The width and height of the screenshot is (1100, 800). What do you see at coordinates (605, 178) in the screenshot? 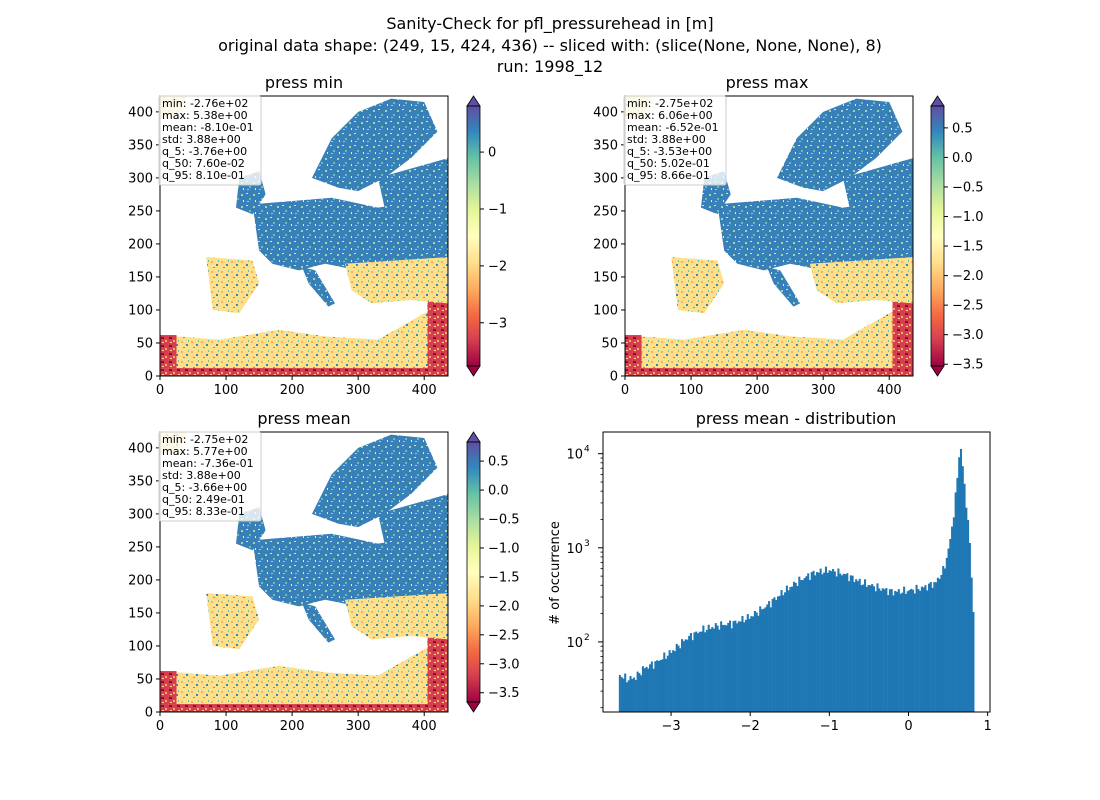
I see `y-tick-label: 300` at bounding box center [605, 178].